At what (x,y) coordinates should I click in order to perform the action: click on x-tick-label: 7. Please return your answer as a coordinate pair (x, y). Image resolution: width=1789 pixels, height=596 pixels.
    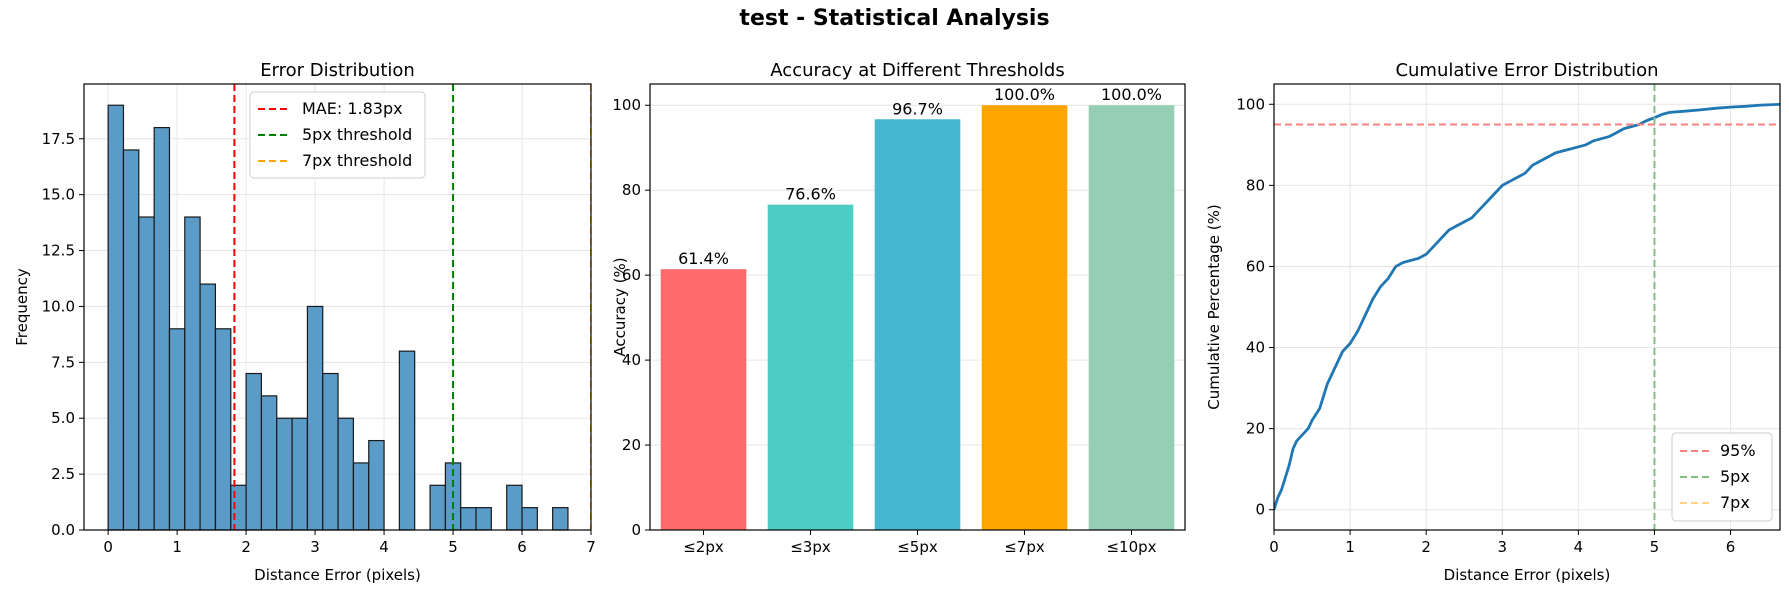
    Looking at the image, I should click on (591, 547).